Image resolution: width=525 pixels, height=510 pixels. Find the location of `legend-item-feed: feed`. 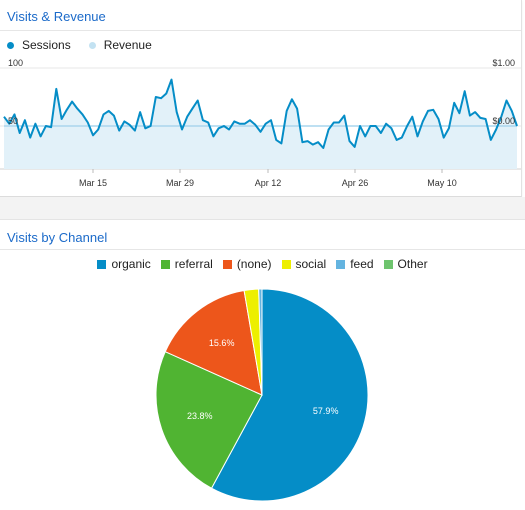

legend-item-feed: feed is located at coordinates (355, 264).